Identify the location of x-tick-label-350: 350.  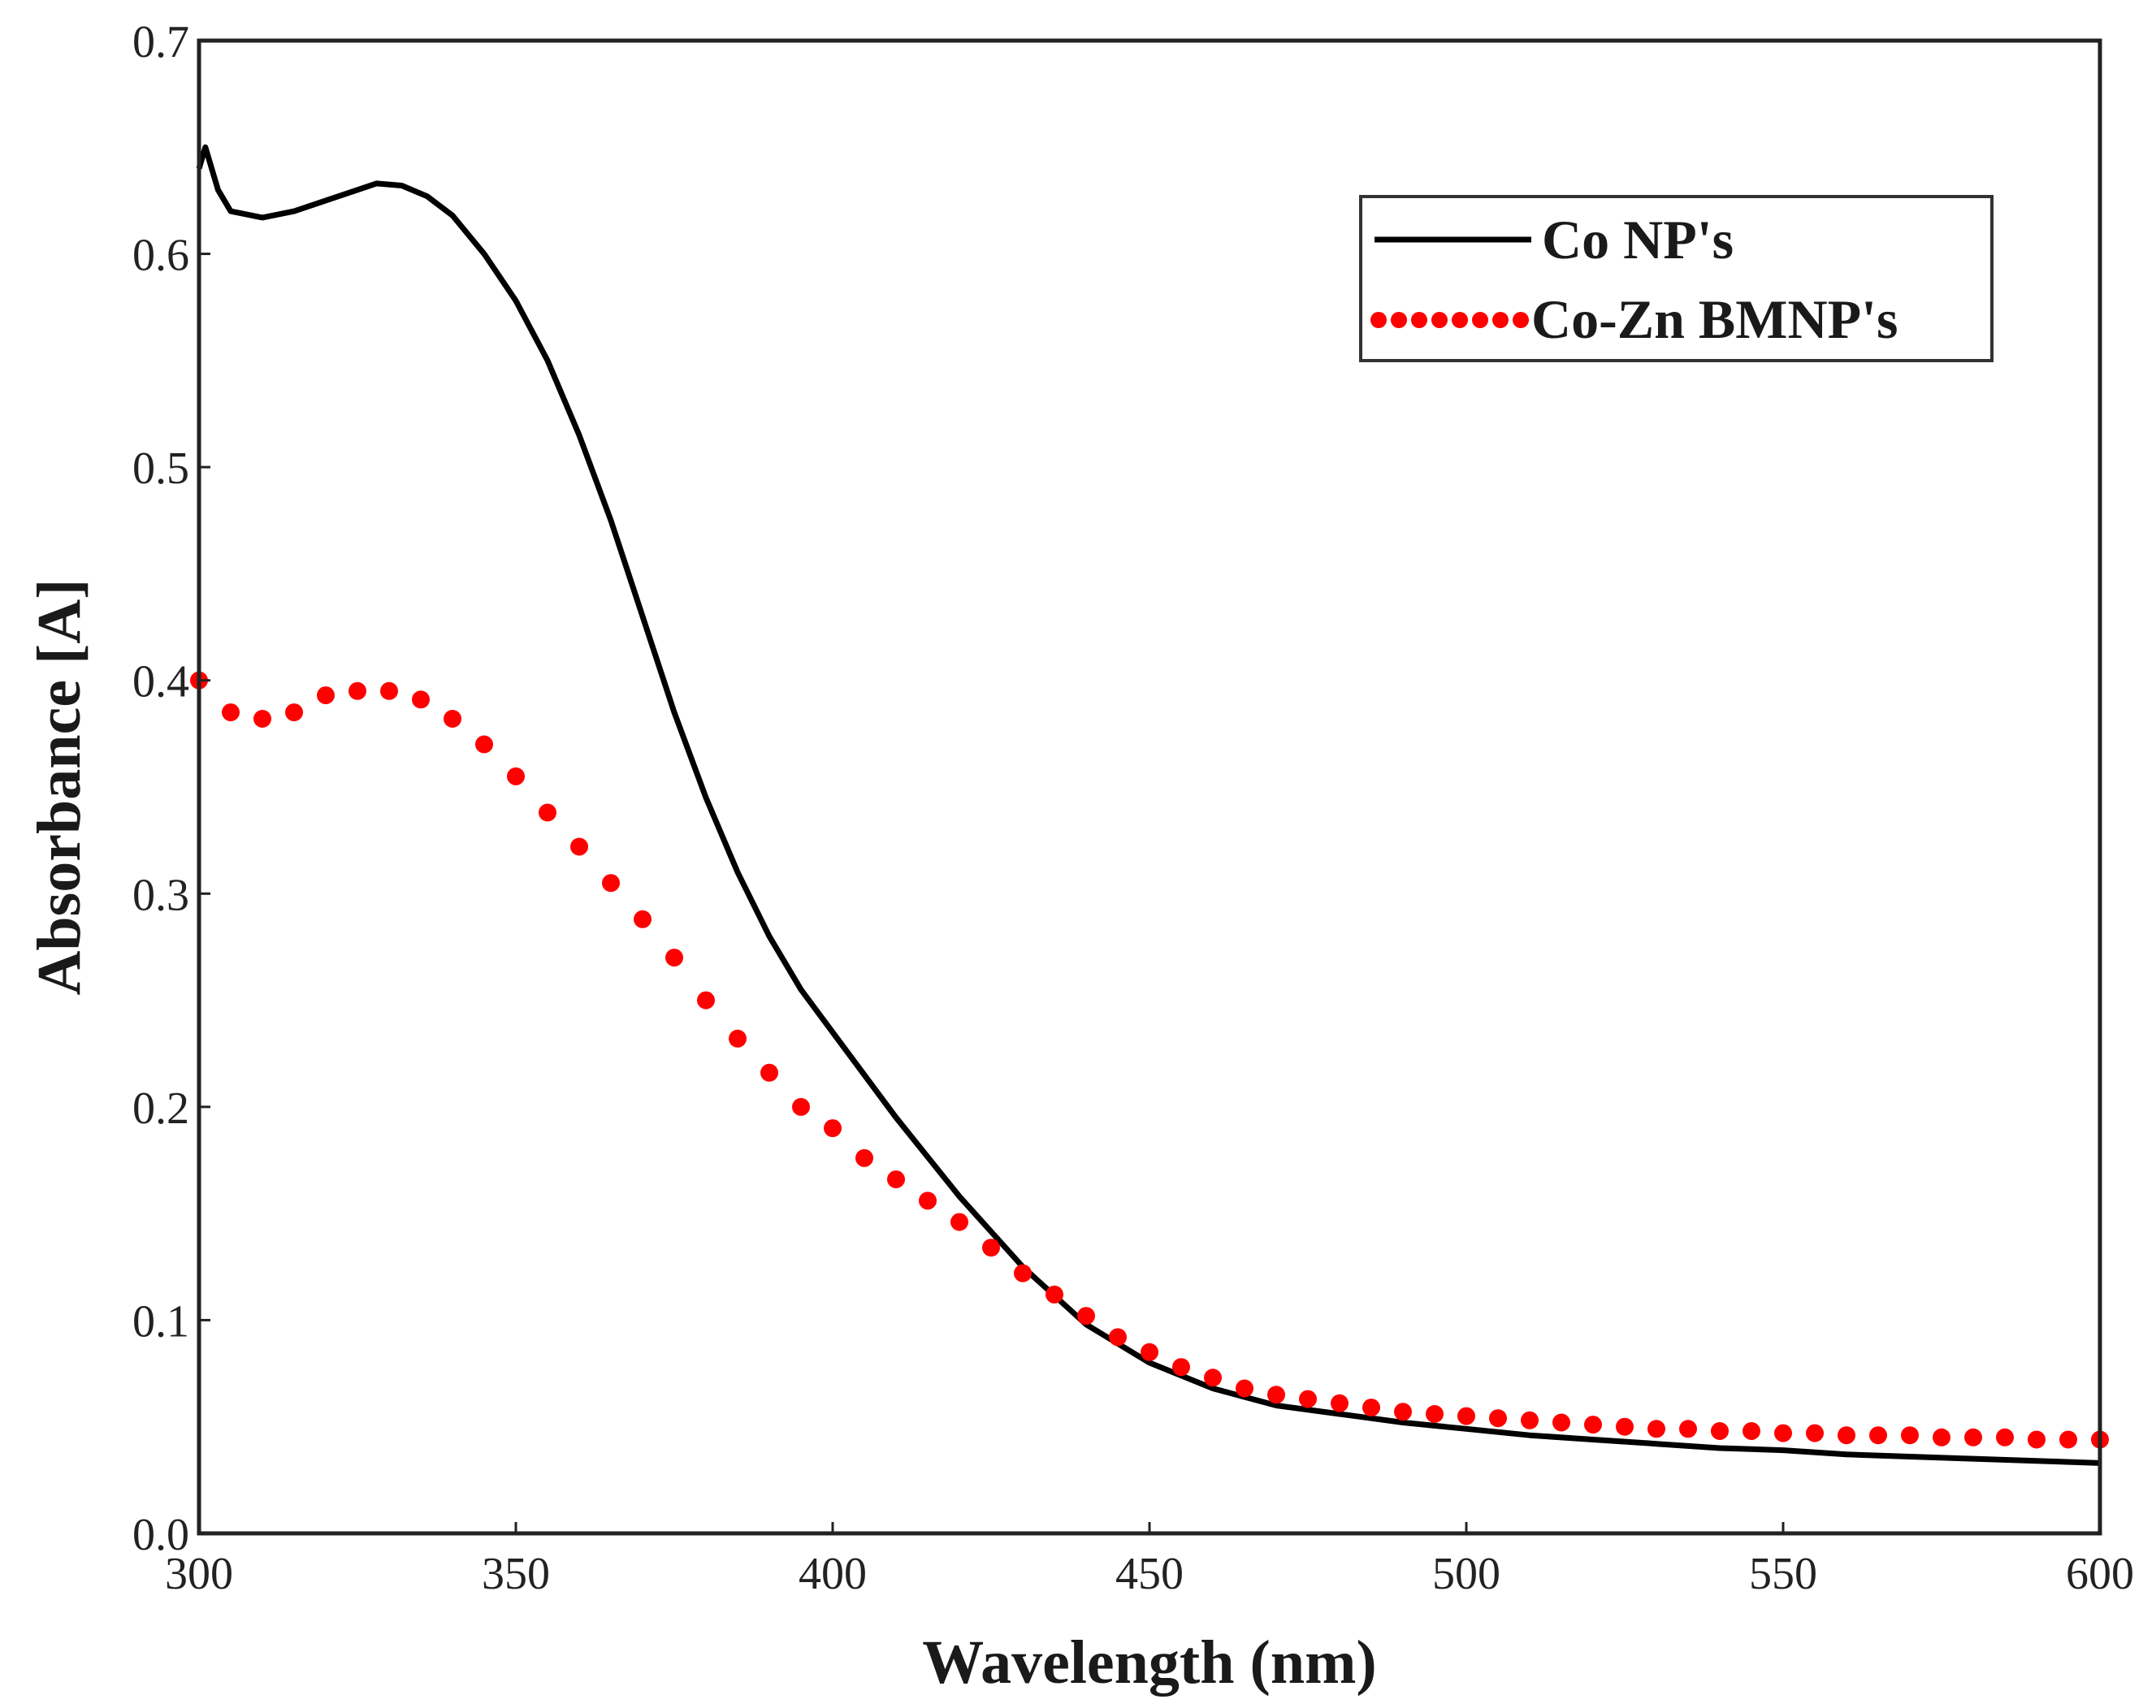
(516, 1574).